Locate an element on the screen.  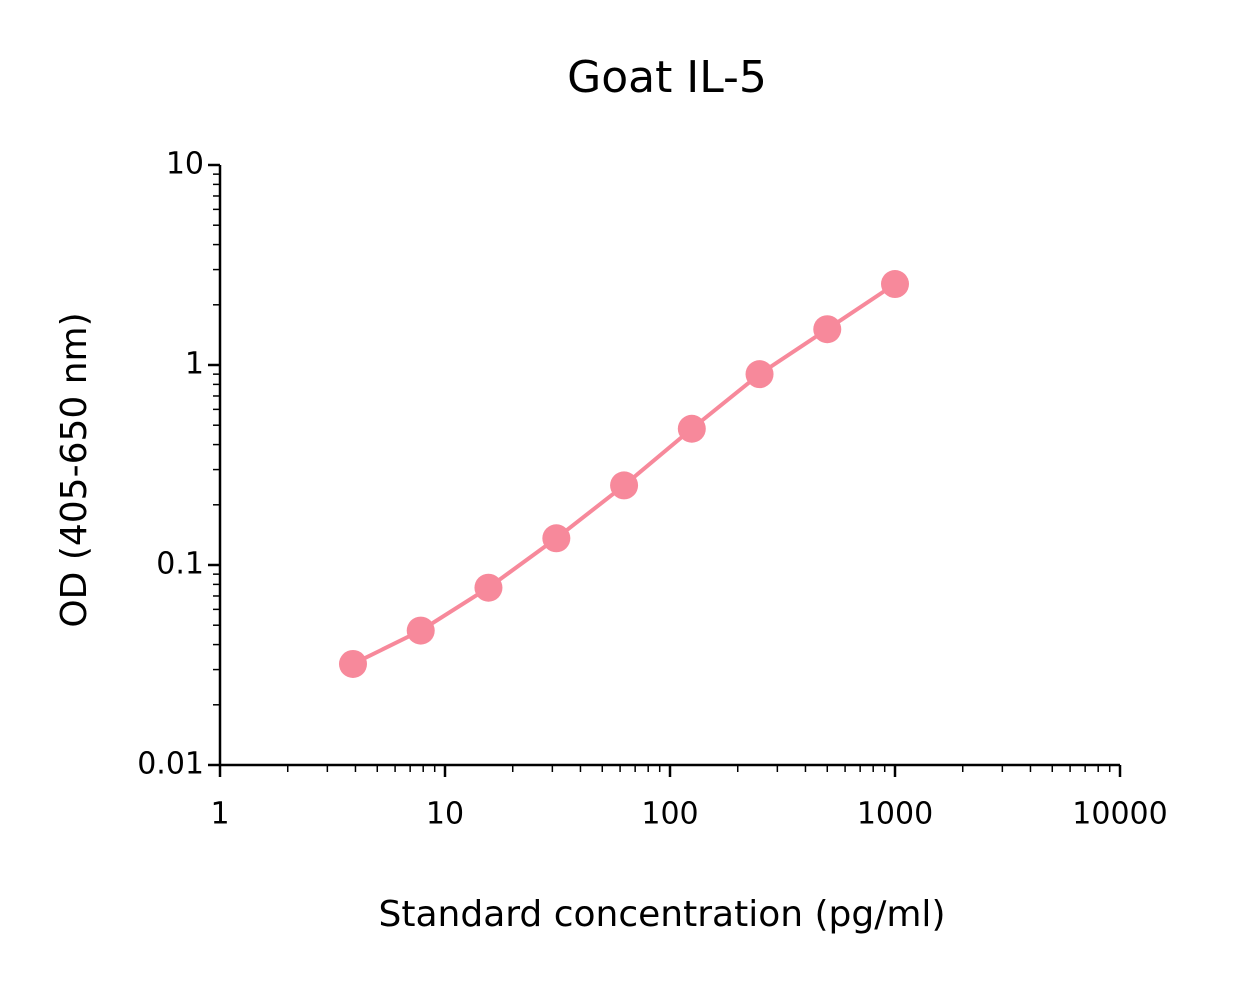
y-tick-label: 0.01 is located at coordinates (170, 764).